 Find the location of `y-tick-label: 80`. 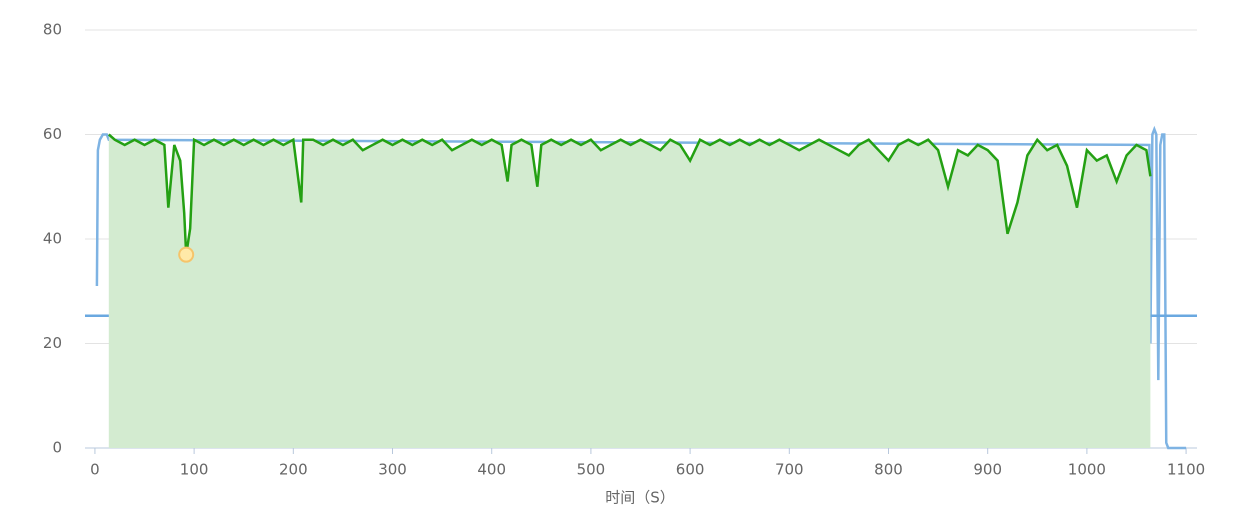

y-tick-label: 80 is located at coordinates (52, 30).